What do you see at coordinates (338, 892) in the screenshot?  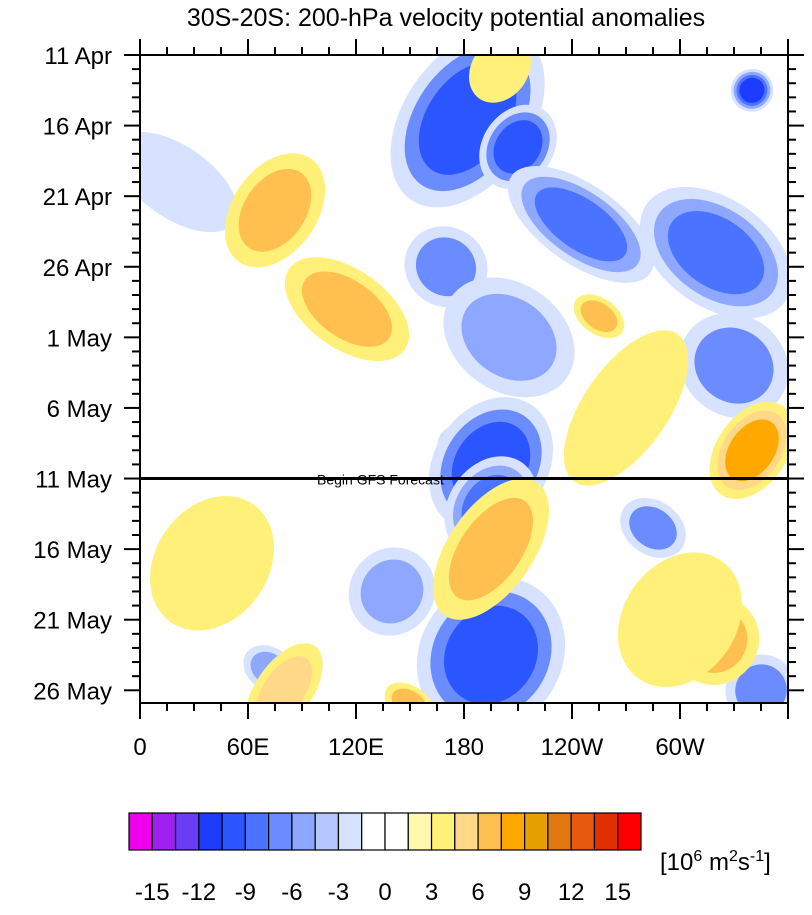 I see `colorbar-label: -3` at bounding box center [338, 892].